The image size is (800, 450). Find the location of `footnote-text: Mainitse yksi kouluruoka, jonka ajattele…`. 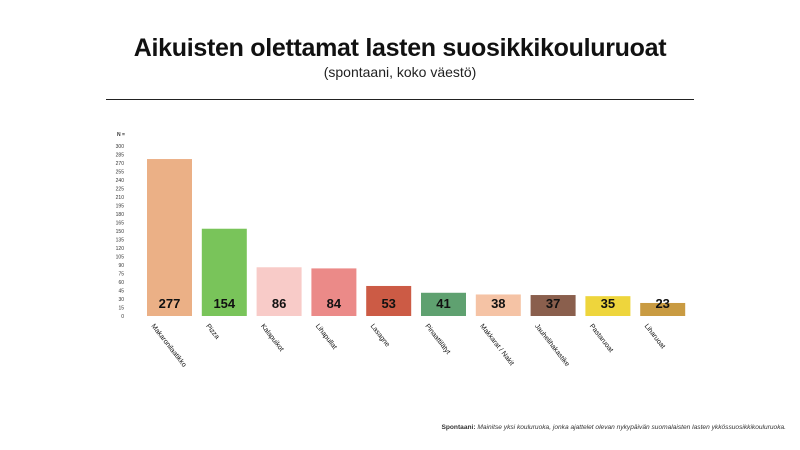

footnote-text: Mainitse yksi kouluruoka, jonka ajattele… is located at coordinates (631, 427).